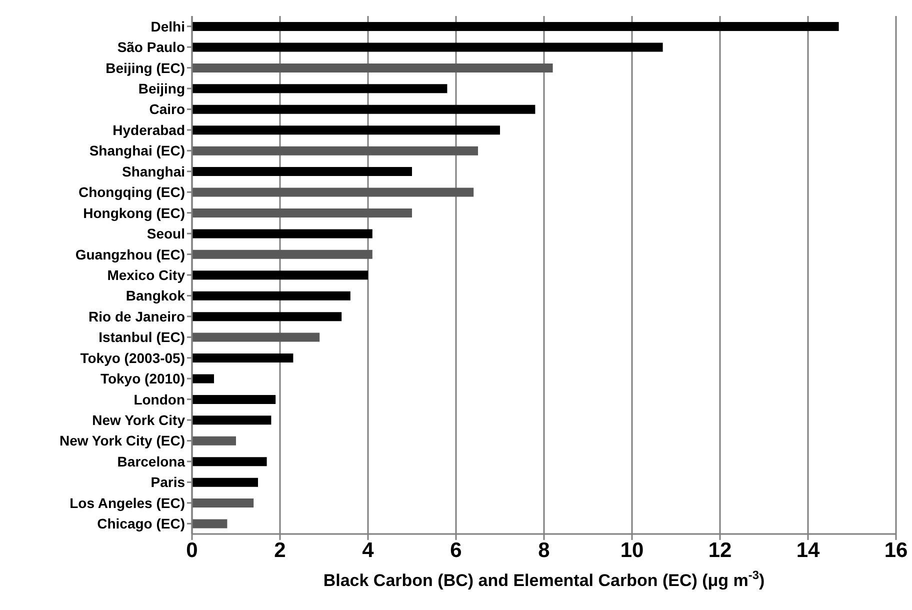 This screenshot has height=610, width=912. I want to click on x-tick-label: 16, so click(896, 550).